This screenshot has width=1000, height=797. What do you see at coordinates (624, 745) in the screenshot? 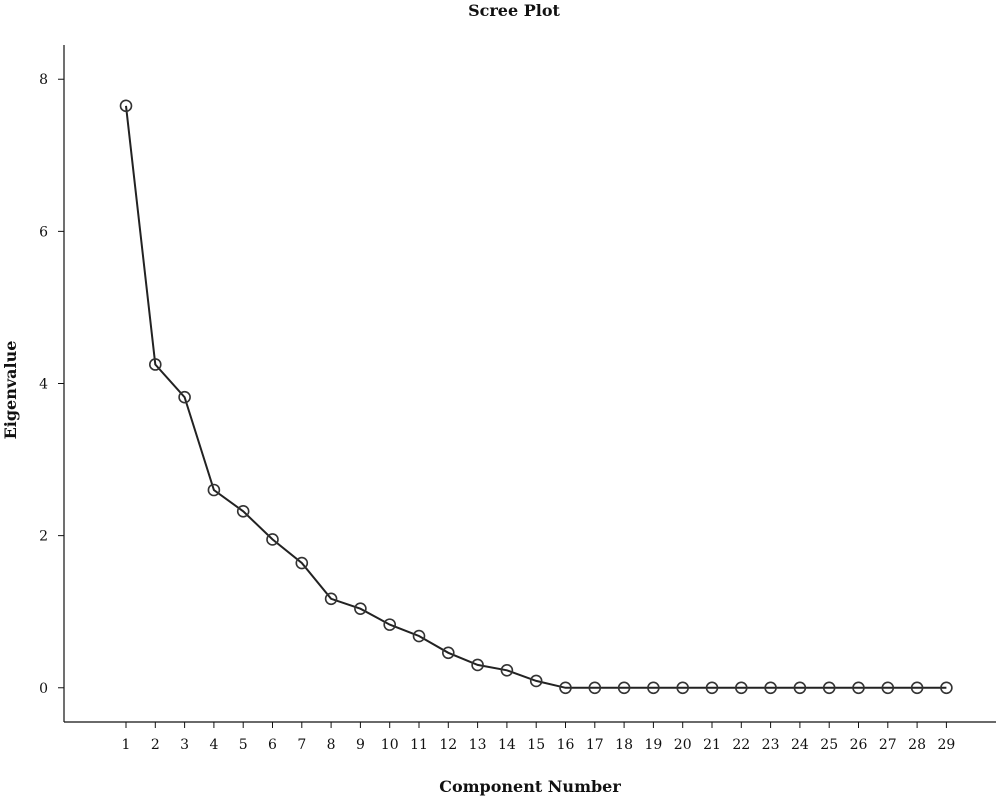
I see `x-tick-label: 18` at bounding box center [624, 745].